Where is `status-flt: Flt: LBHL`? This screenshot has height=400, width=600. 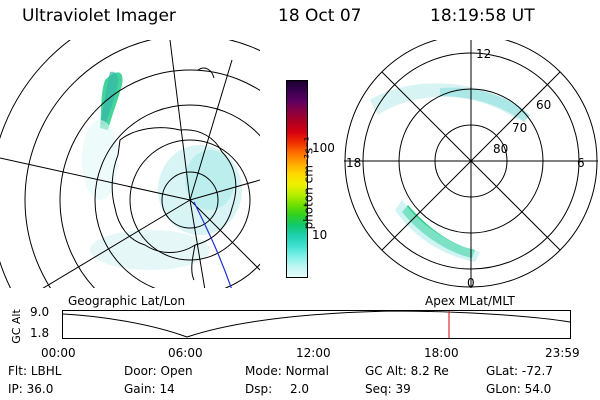
status-flt: Flt: LBHL is located at coordinates (34, 371).